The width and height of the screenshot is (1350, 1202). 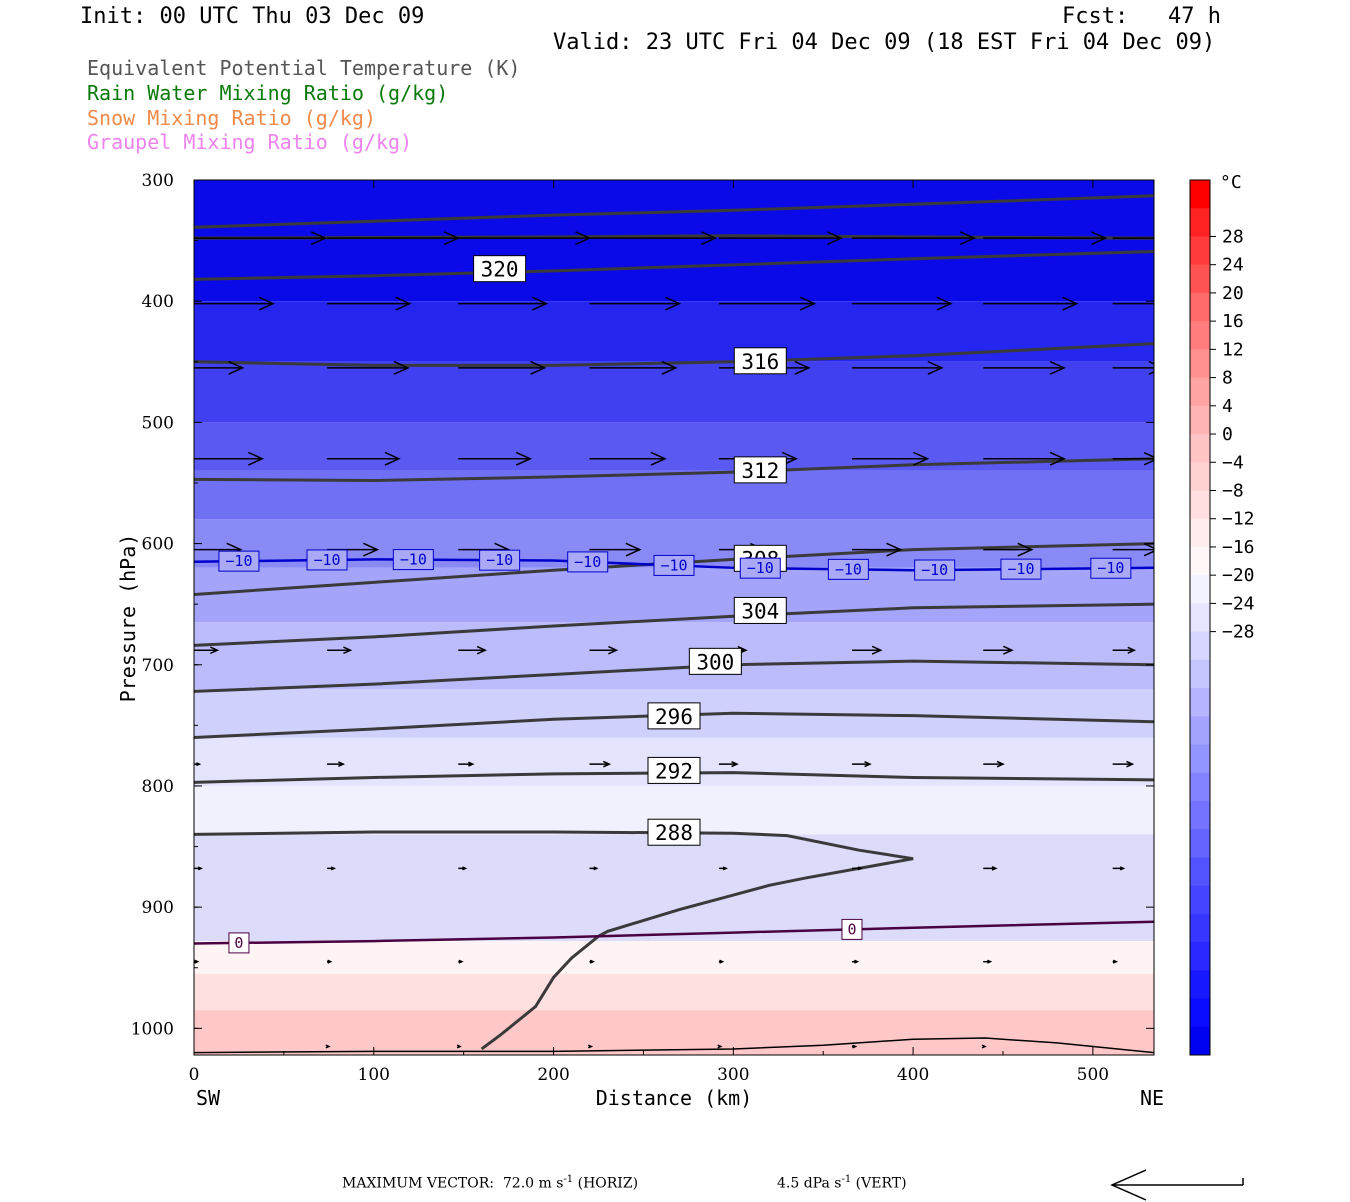 What do you see at coordinates (846, 1179) in the screenshot?
I see `vert-exp: -1` at bounding box center [846, 1179].